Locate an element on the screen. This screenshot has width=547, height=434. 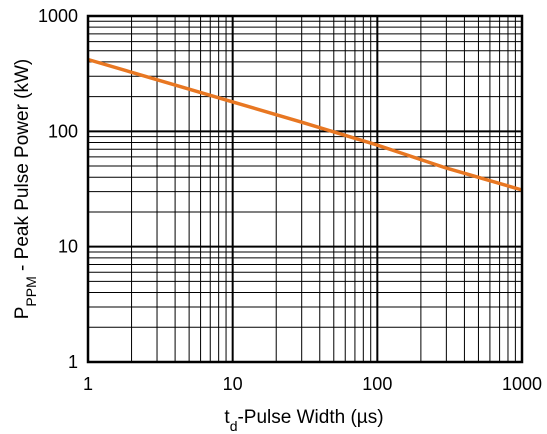
y-axis-title: PPPM - Peak Pulse Power (kW) is located at coordinates (25, 189).